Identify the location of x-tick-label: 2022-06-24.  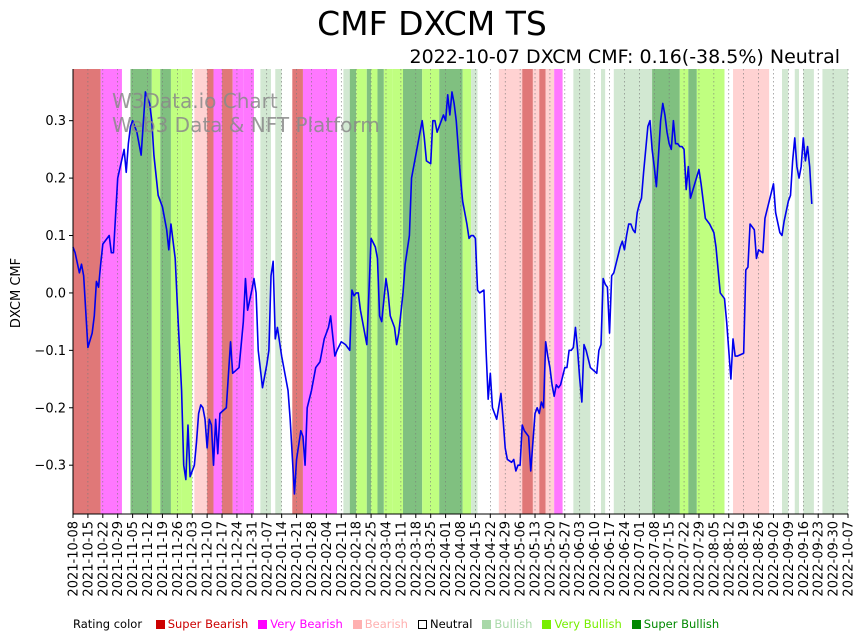
(625, 559).